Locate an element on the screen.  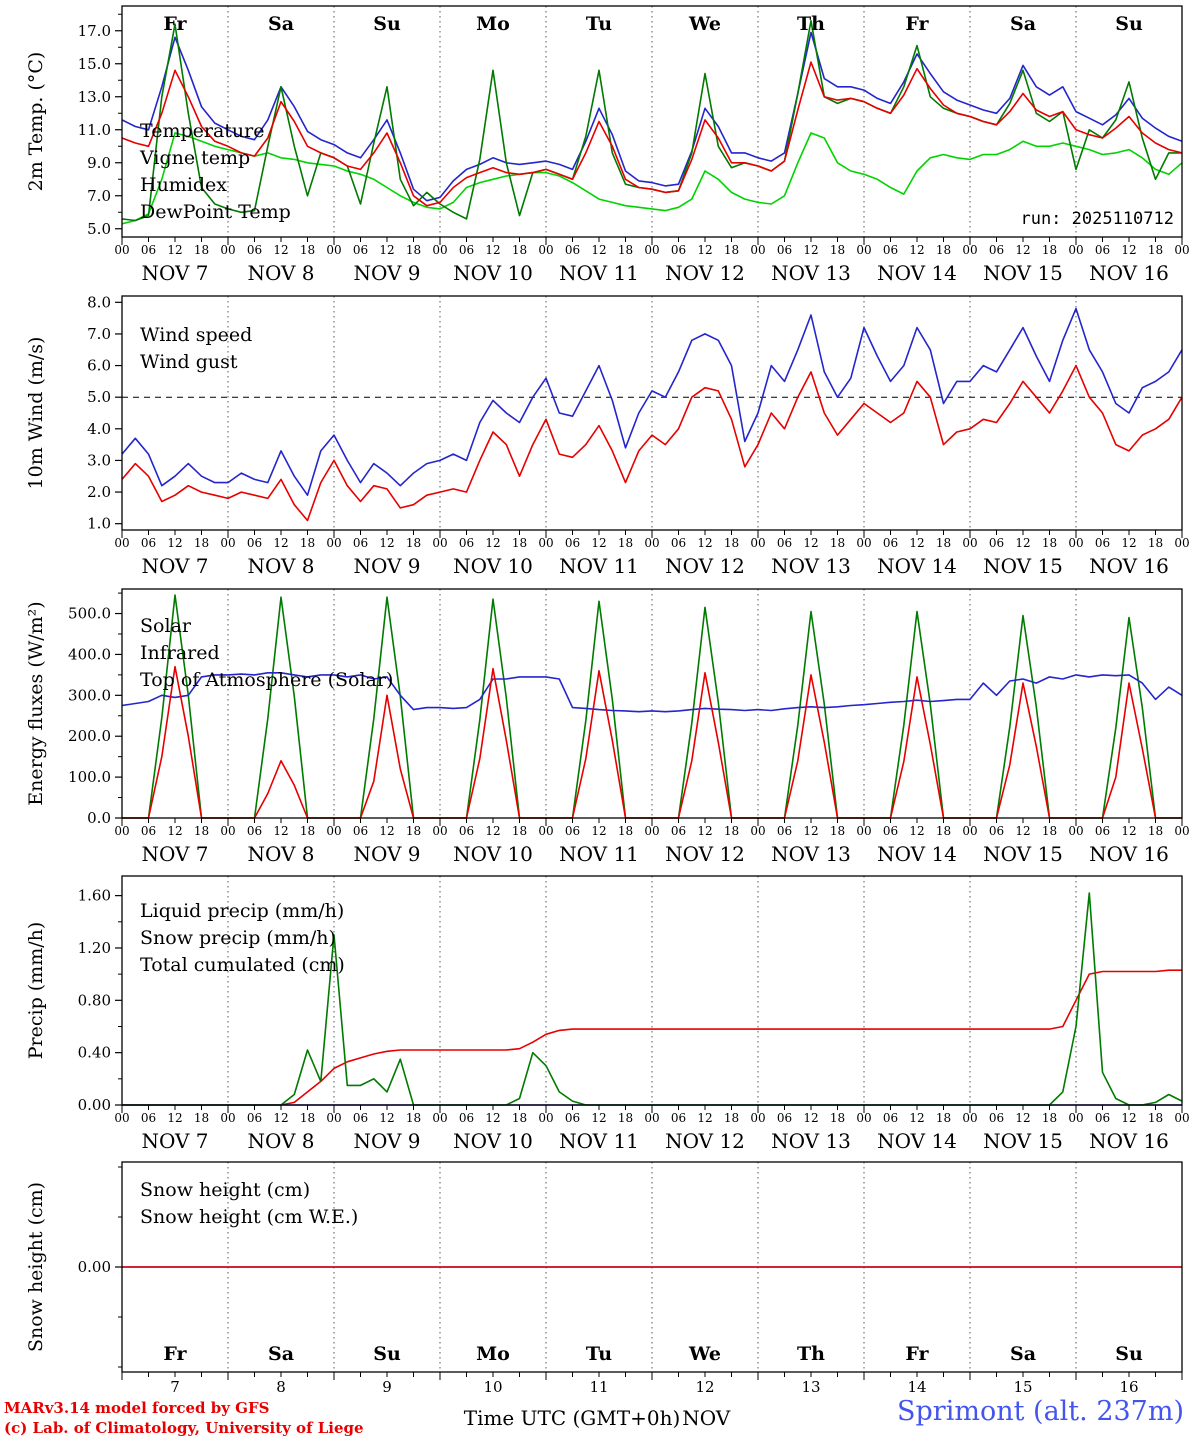
day-number-label: 12 is located at coordinates (704, 1387).